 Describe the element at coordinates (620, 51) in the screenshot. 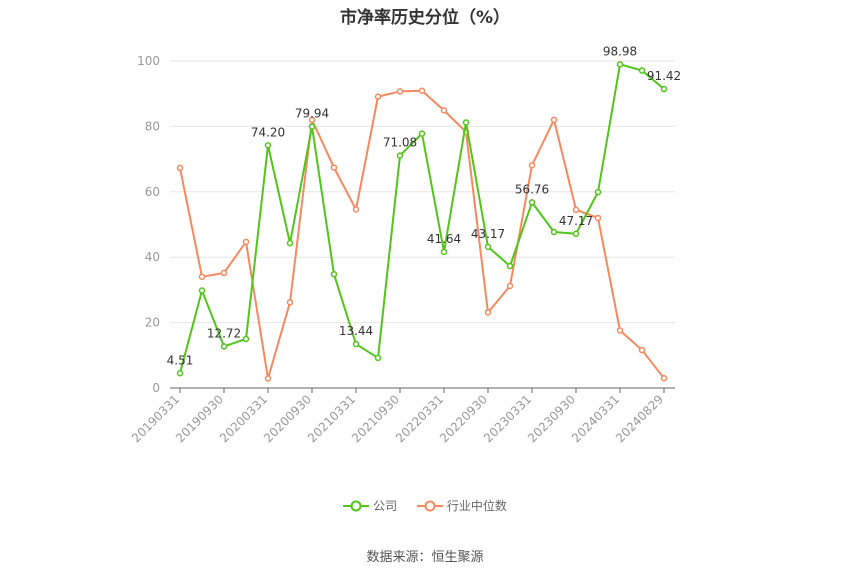

I see `company-data-label: 98.98` at that location.